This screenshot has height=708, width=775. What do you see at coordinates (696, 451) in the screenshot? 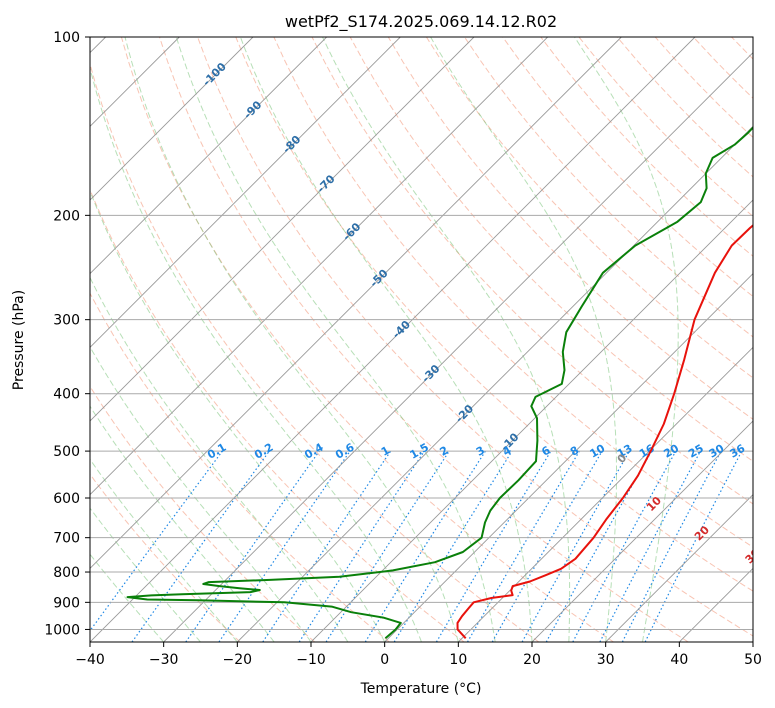
I see `mixing-ratio-label: 25` at bounding box center [696, 451].